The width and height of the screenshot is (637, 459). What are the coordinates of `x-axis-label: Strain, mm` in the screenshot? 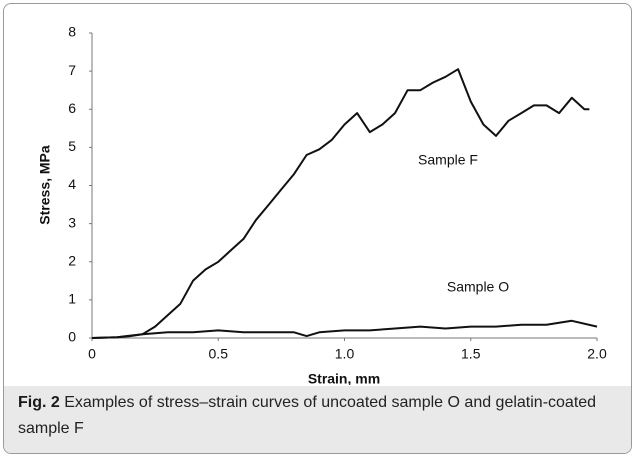 It's located at (344, 378).